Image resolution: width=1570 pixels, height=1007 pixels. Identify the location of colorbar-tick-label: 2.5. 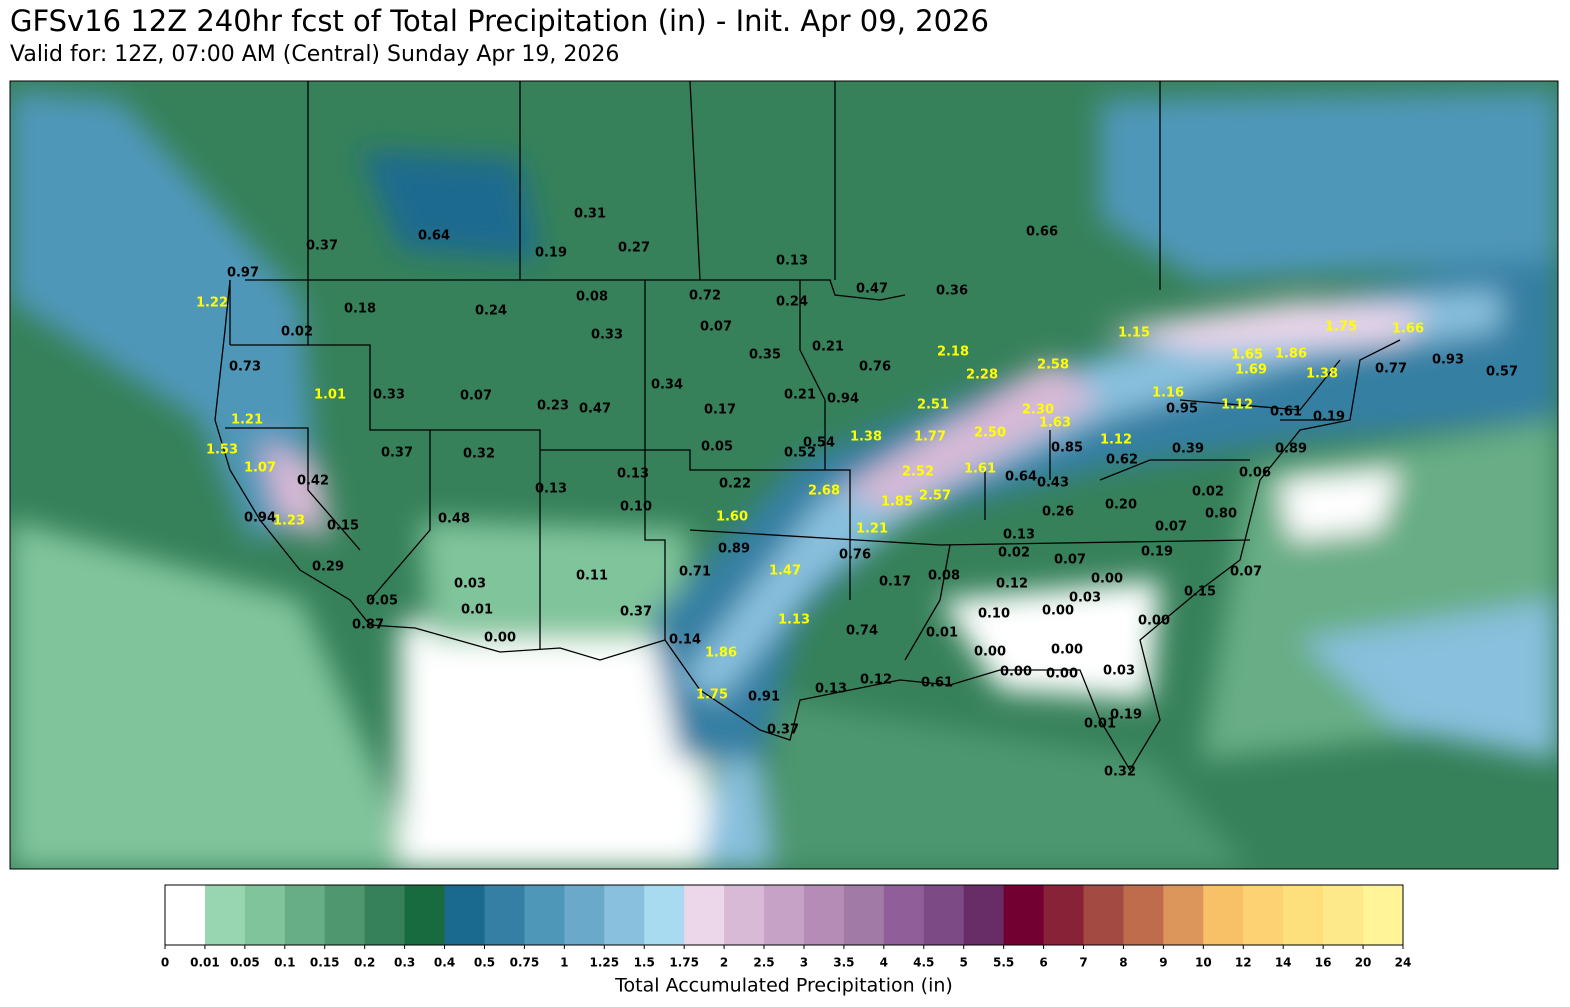
(763, 963).